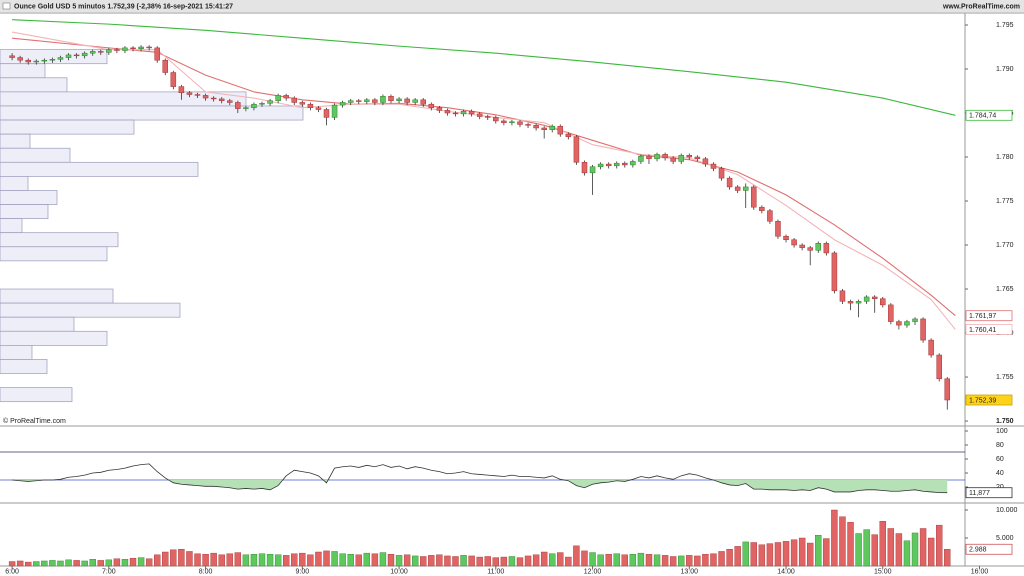  Describe the element at coordinates (1005, 201) in the screenshot. I see `y-tick-label: 1.775` at that location.